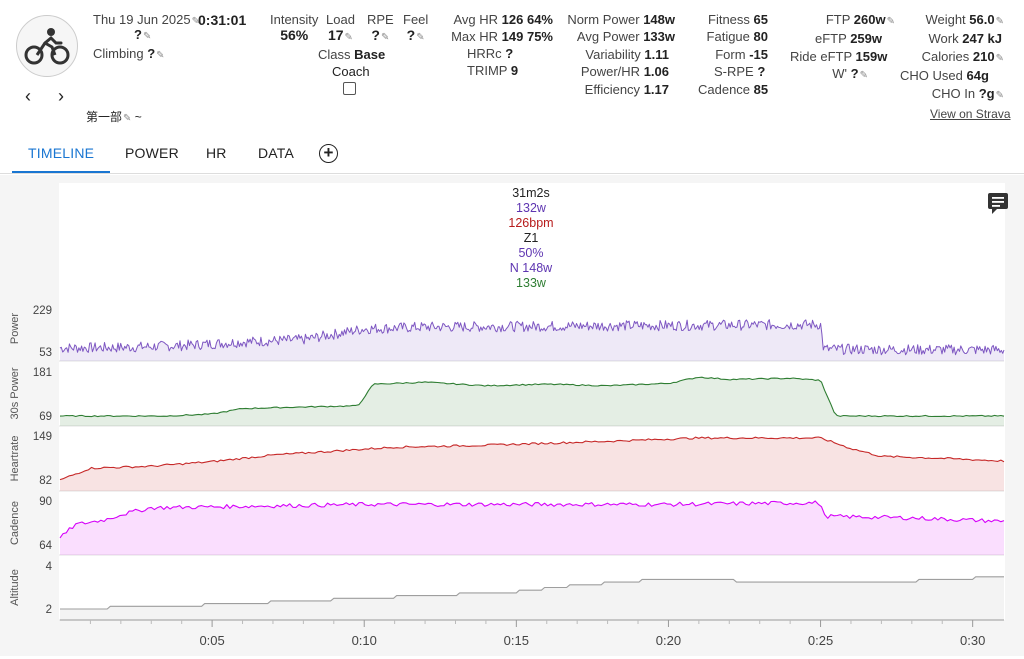  I want to click on intensity-stat: Intensity 56%, so click(294, 27).